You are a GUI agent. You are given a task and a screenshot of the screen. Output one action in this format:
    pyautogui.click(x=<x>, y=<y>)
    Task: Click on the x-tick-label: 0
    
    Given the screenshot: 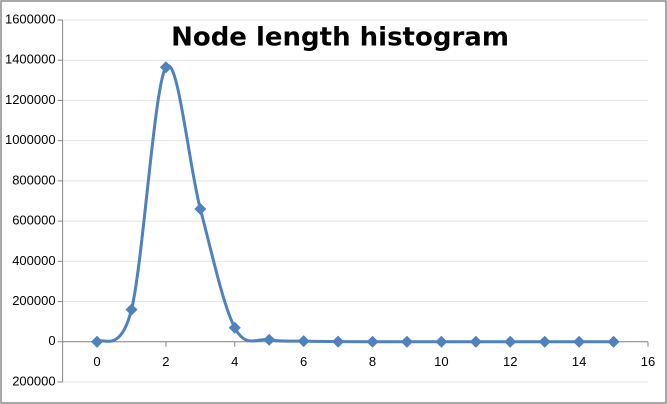 What is the action you would take?
    pyautogui.click(x=96, y=361)
    